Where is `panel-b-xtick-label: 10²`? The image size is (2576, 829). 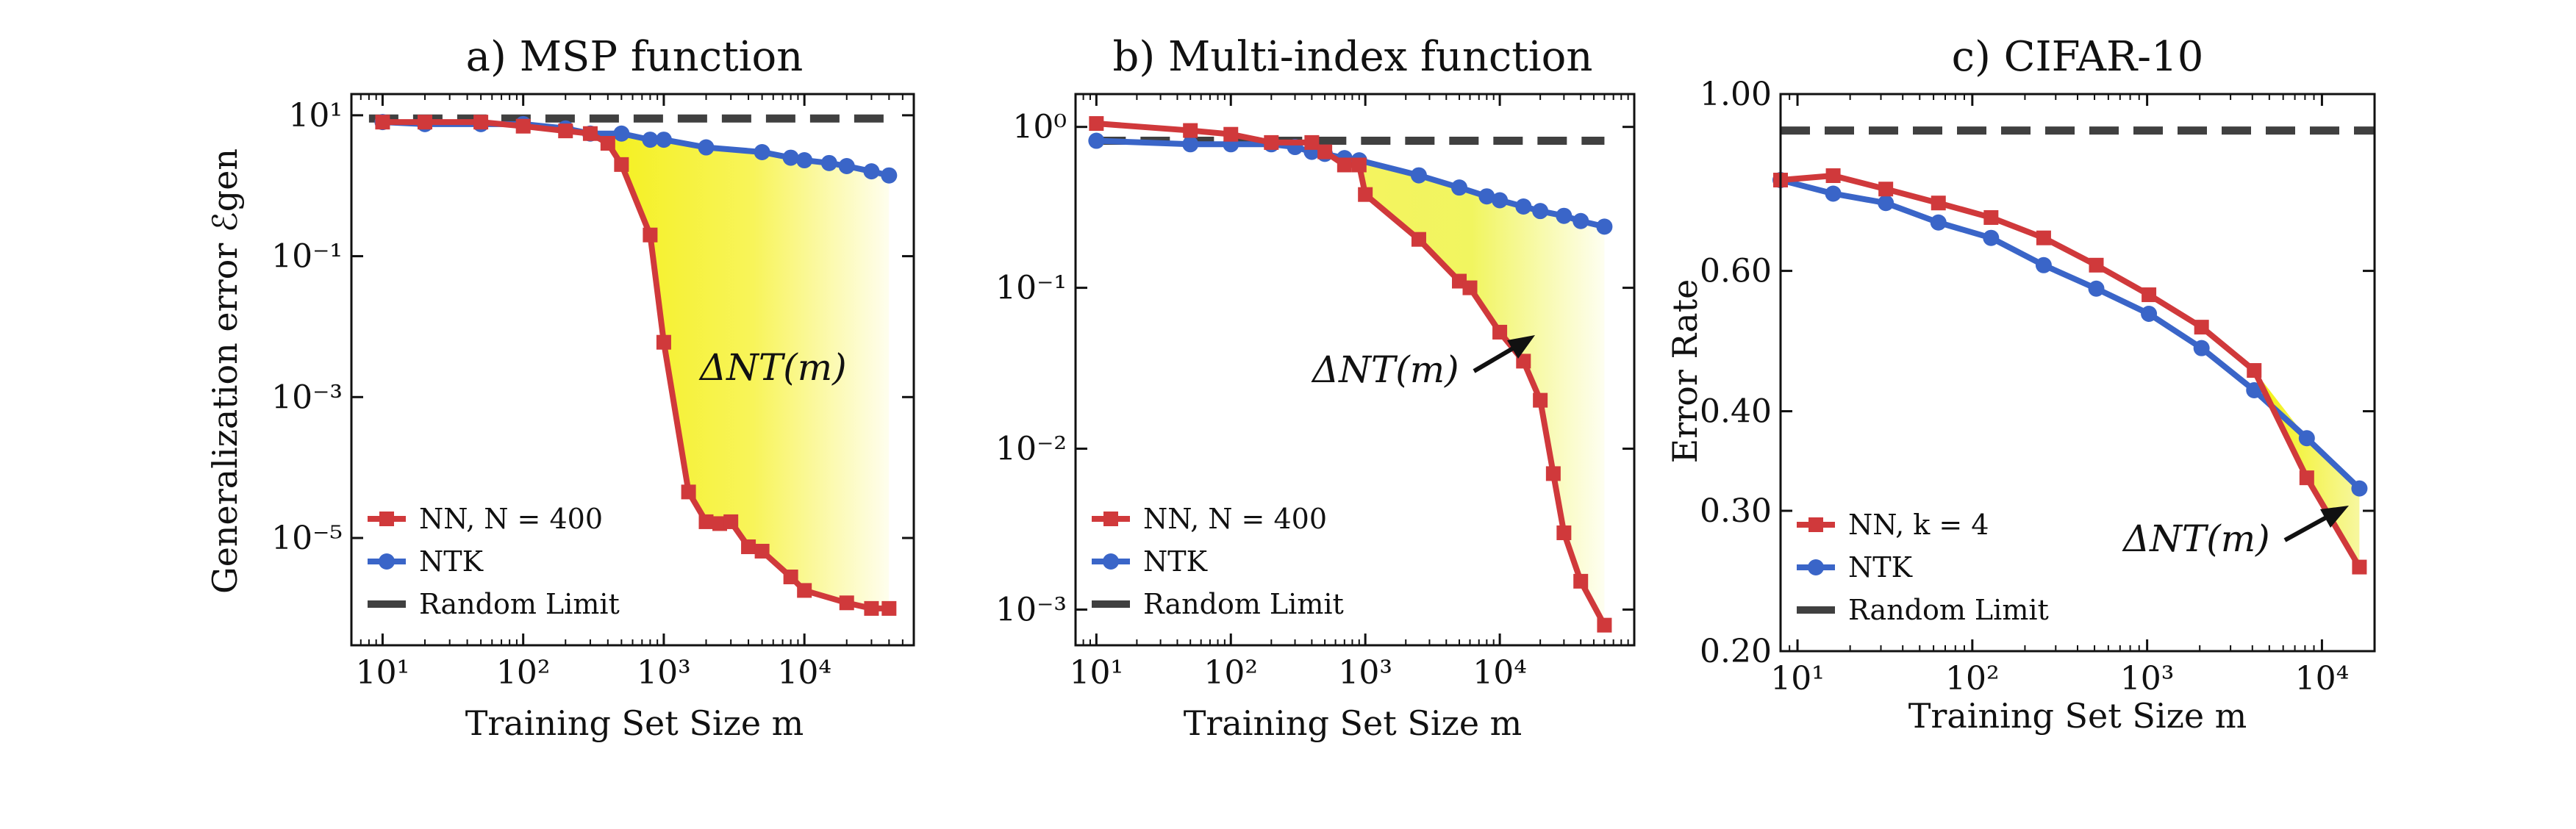
panel-b-xtick-label: 10² is located at coordinates (1230, 673).